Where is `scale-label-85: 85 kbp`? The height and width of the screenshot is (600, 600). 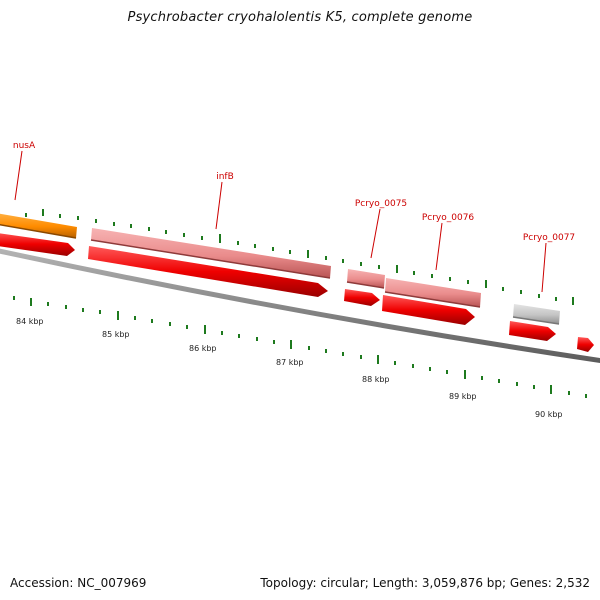 scale-label-85: 85 kbp is located at coordinates (116, 334).